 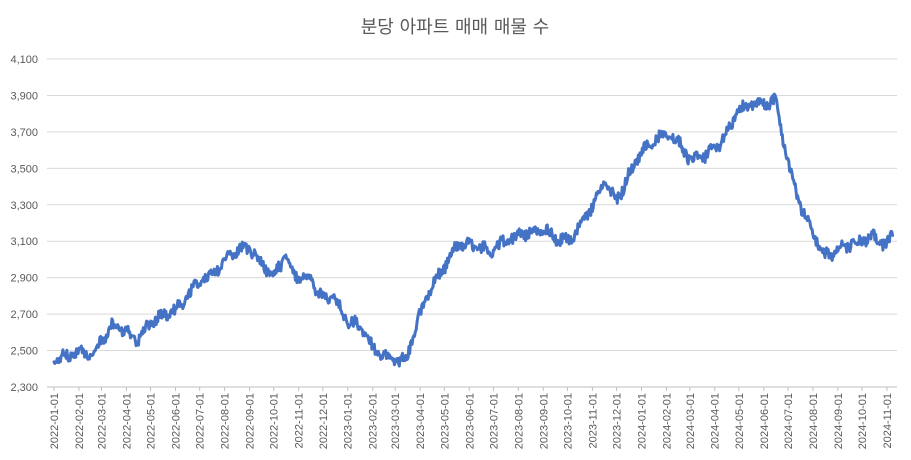 I want to click on y-tick-label: 3,500, so click(x=24, y=169).